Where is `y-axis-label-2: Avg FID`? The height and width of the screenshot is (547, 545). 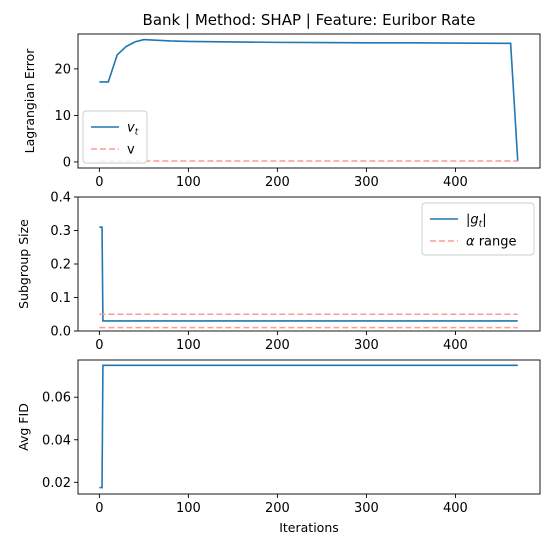 y-axis-label-2: Avg FID is located at coordinates (23, 427).